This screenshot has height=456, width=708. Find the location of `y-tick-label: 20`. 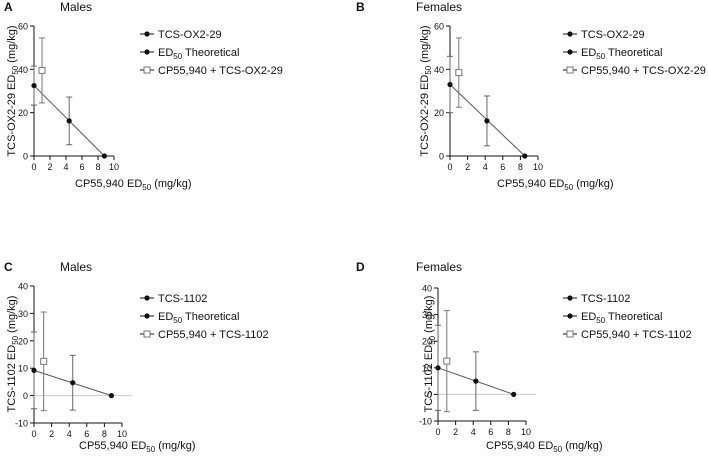

y-tick-label: 20 is located at coordinates (23, 341).